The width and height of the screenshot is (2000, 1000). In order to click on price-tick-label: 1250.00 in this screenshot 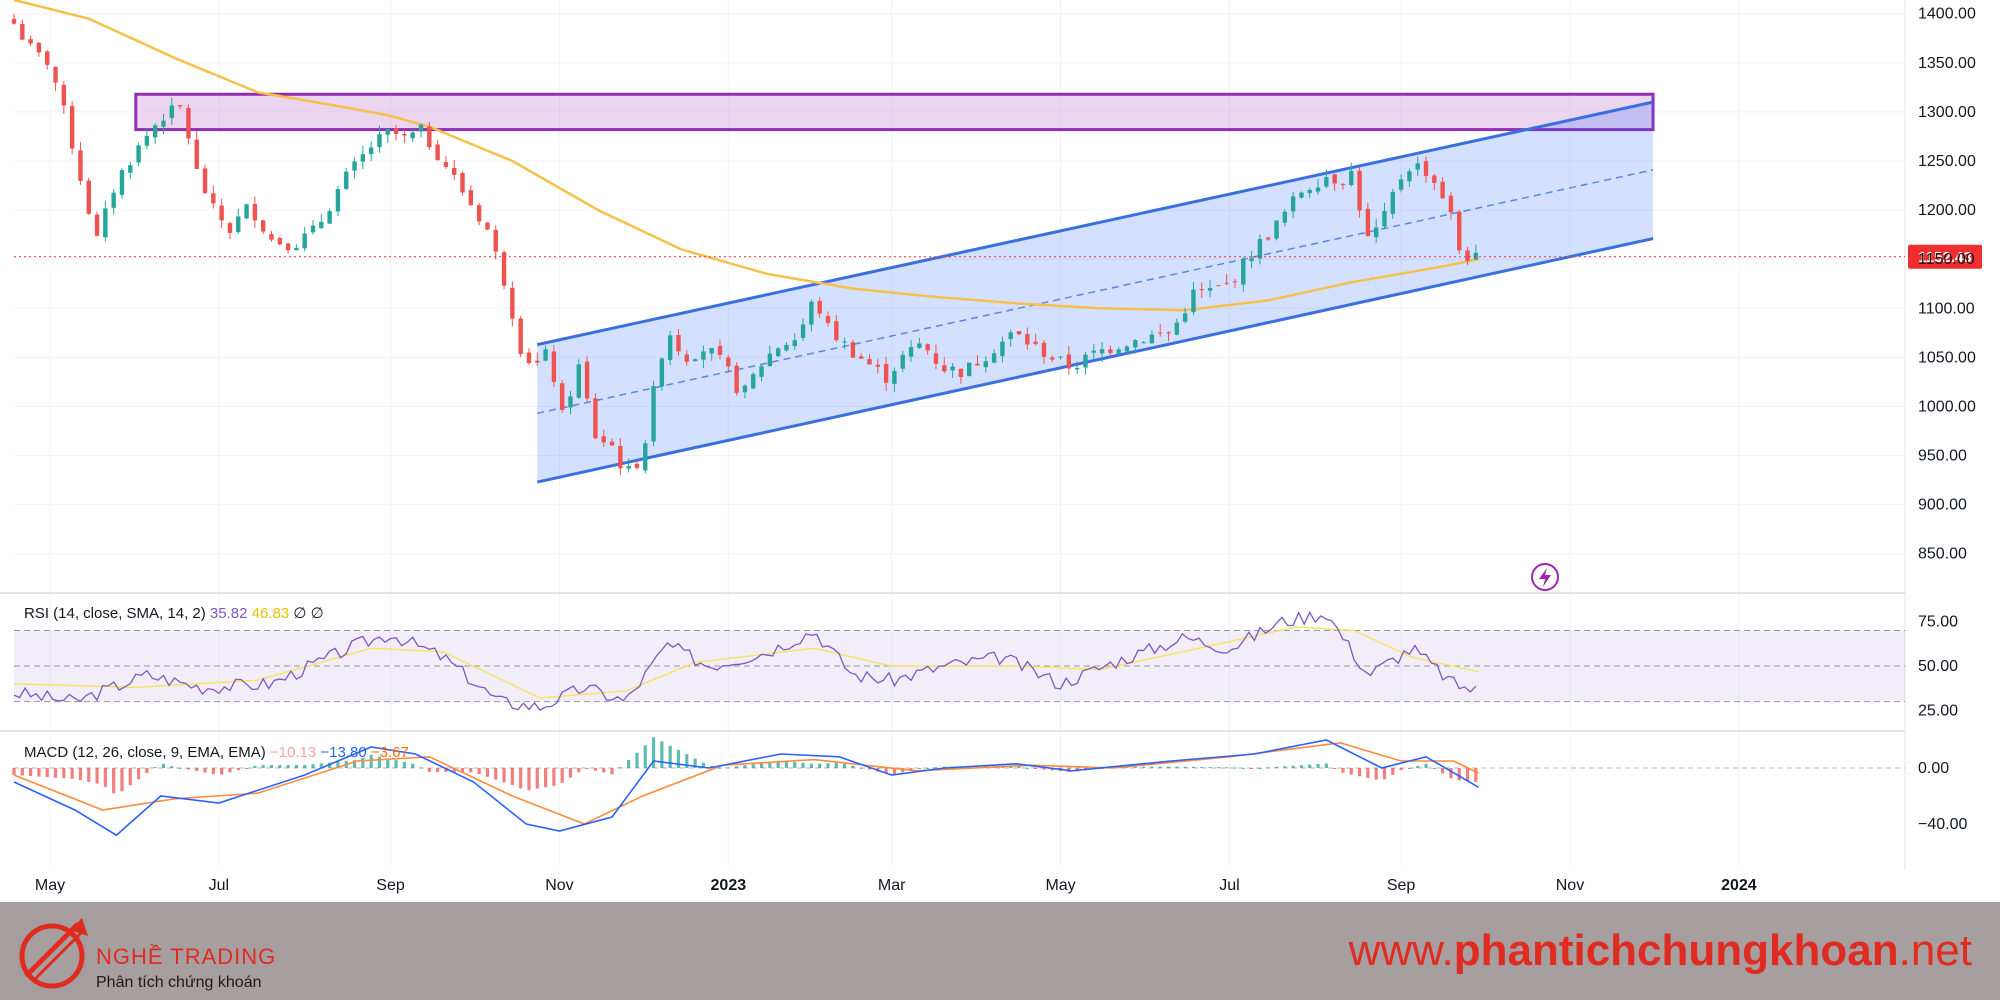, I will do `click(1947, 161)`.